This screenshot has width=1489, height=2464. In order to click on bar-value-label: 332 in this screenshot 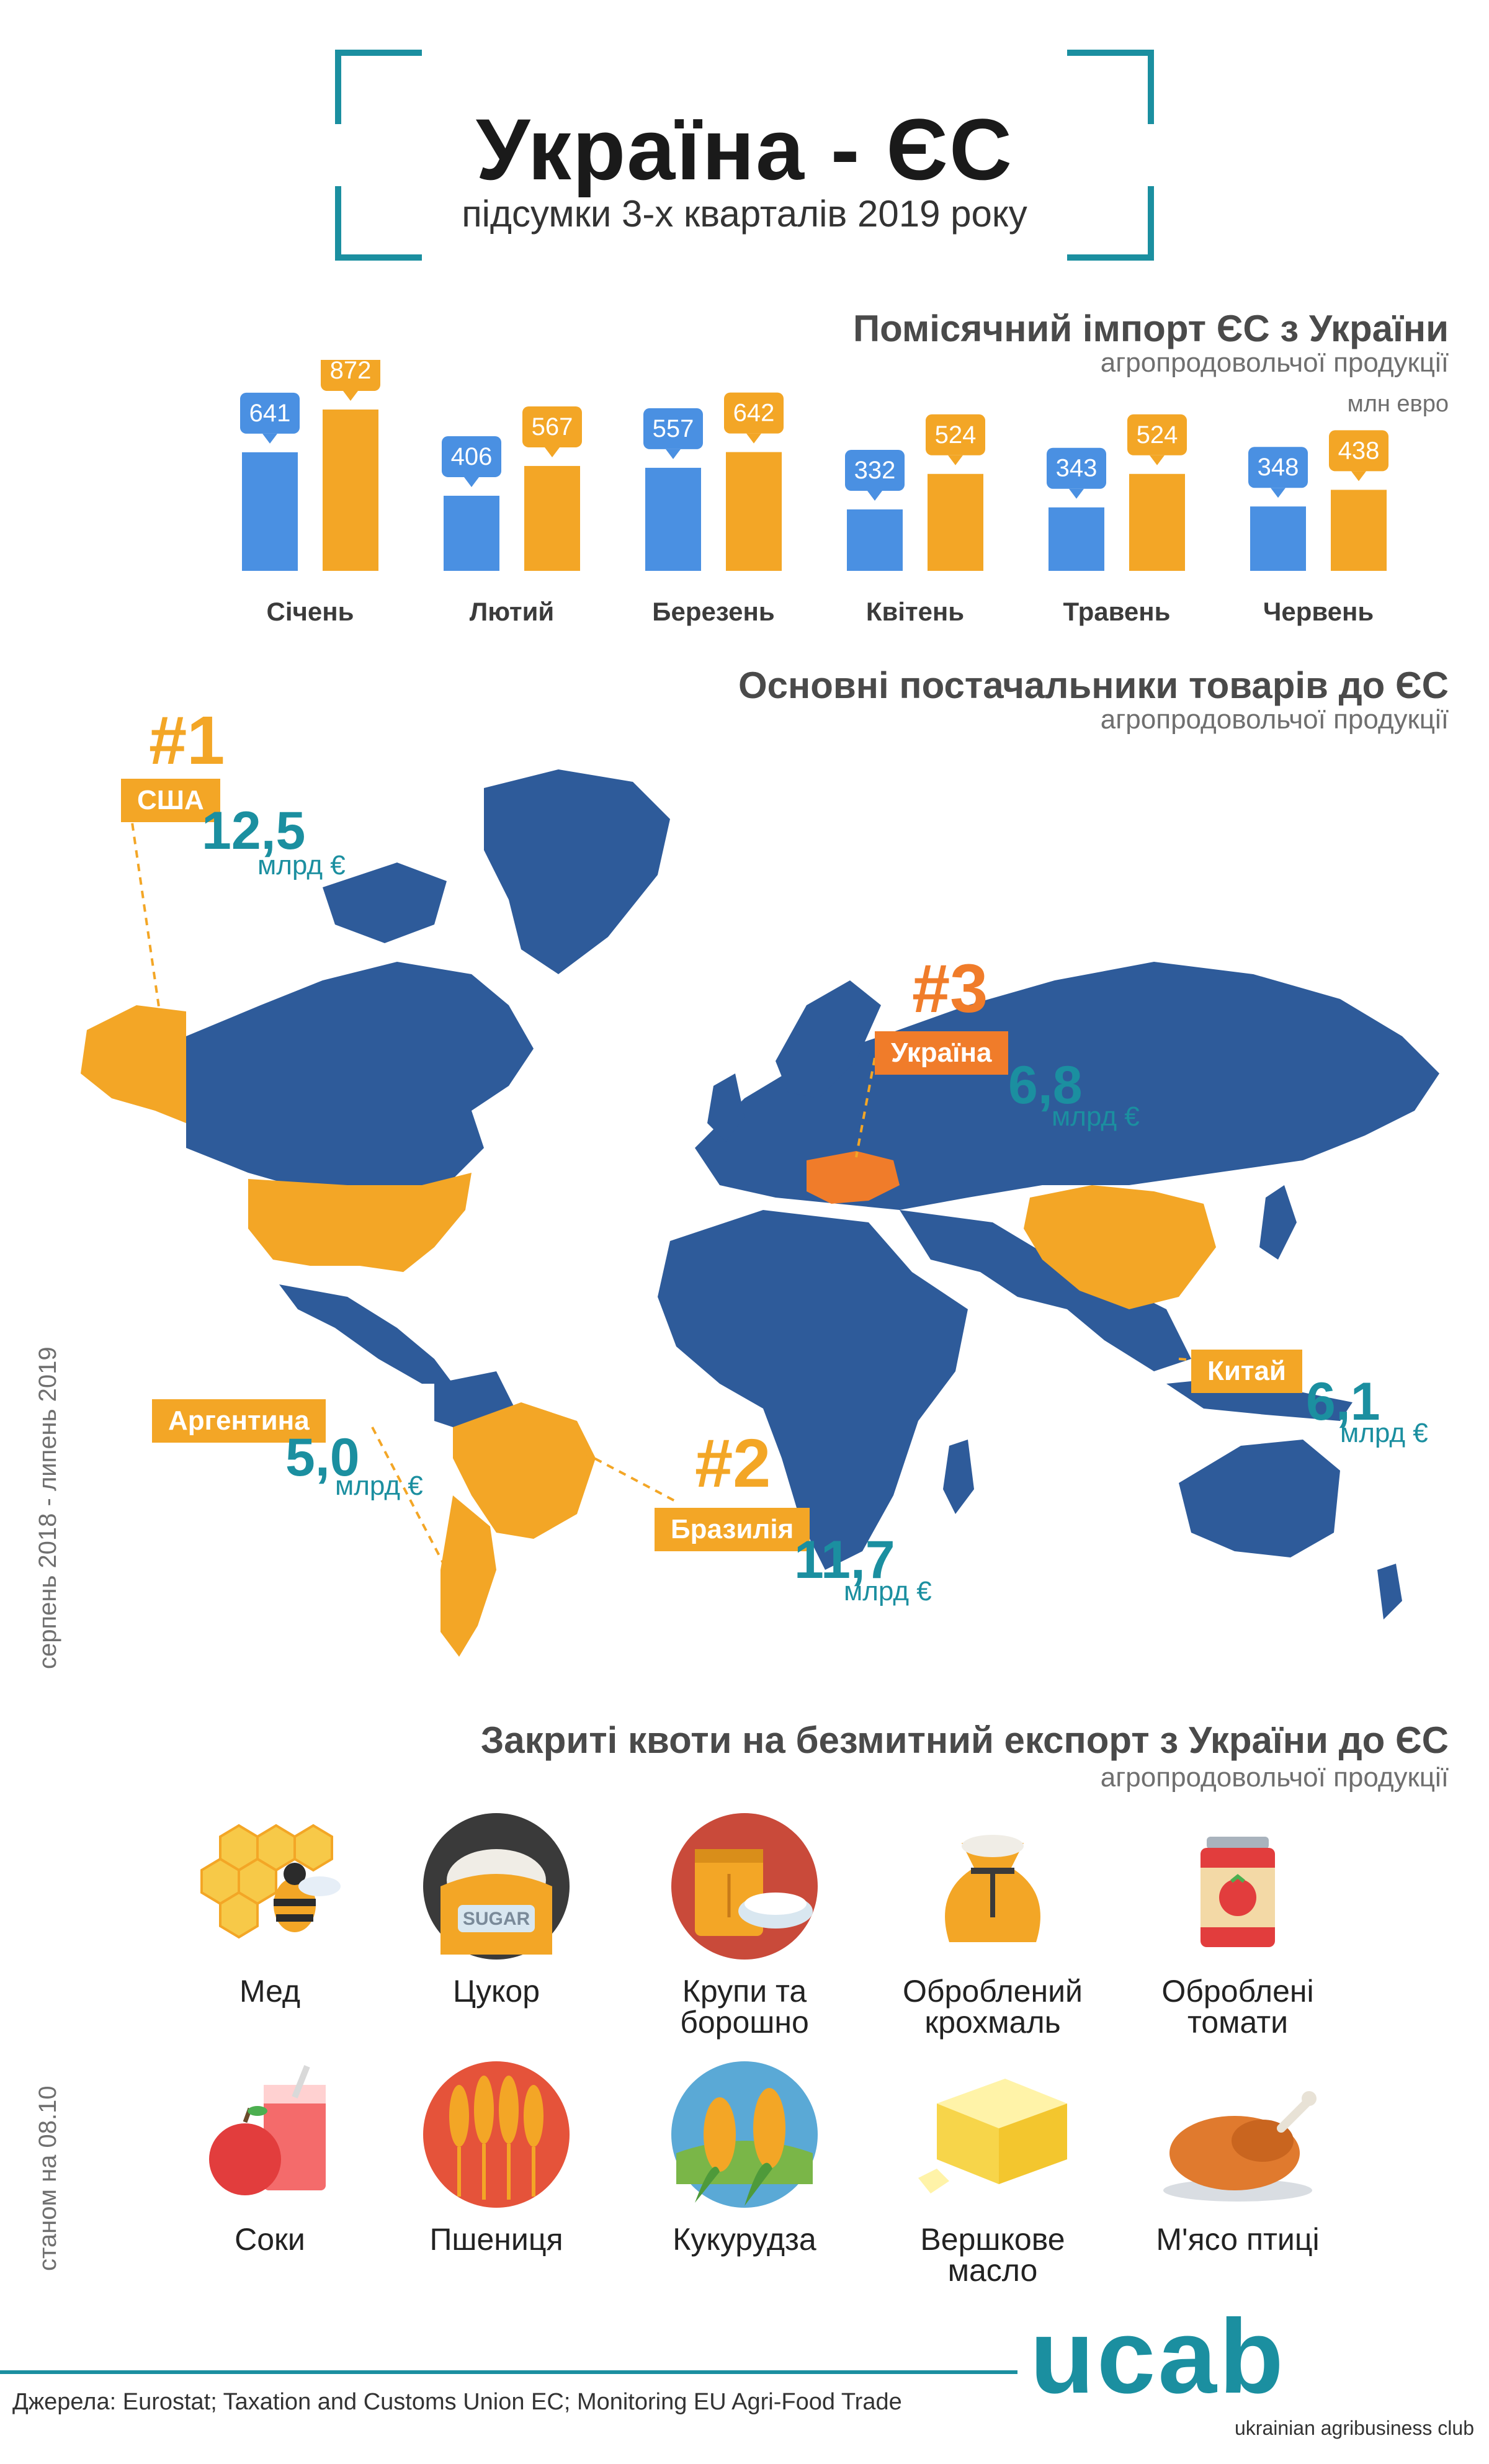, I will do `click(875, 470)`.